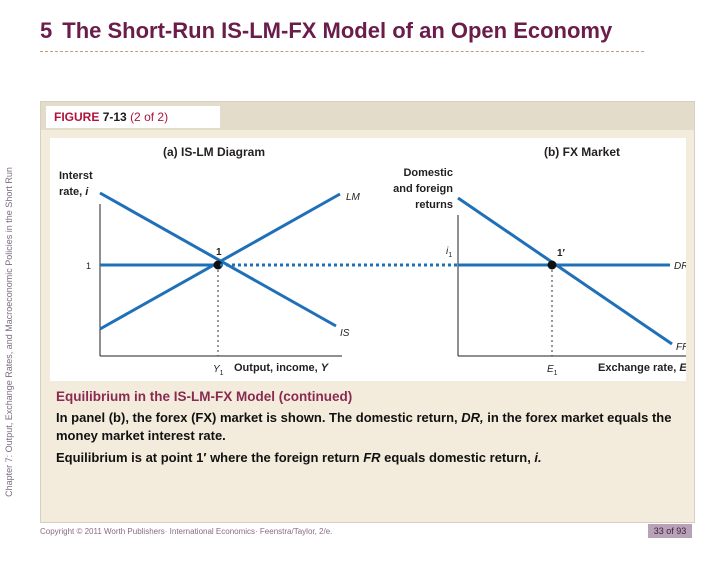  I want to click on panel-a-title: (a) IS-LM Diagram, so click(214, 152).